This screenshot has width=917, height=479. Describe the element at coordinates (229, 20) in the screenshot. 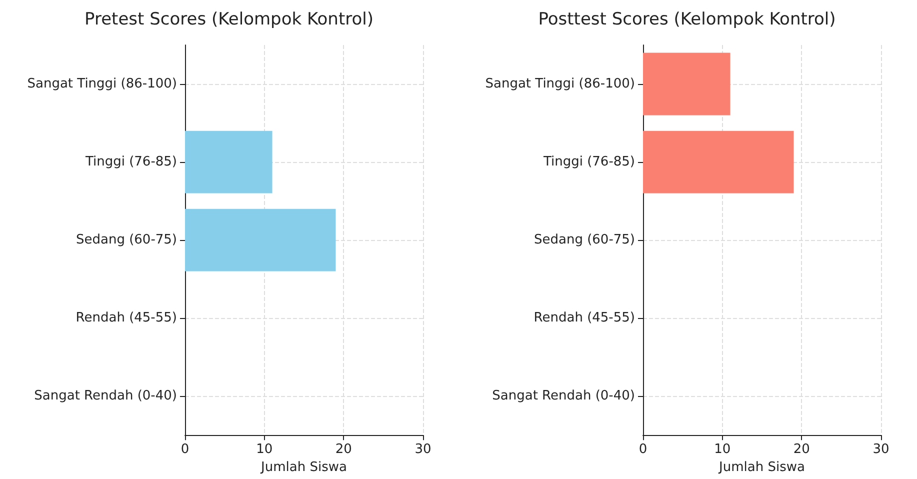

I see `chart-title: Pretest Scores (Kelompok Kontrol)` at that location.